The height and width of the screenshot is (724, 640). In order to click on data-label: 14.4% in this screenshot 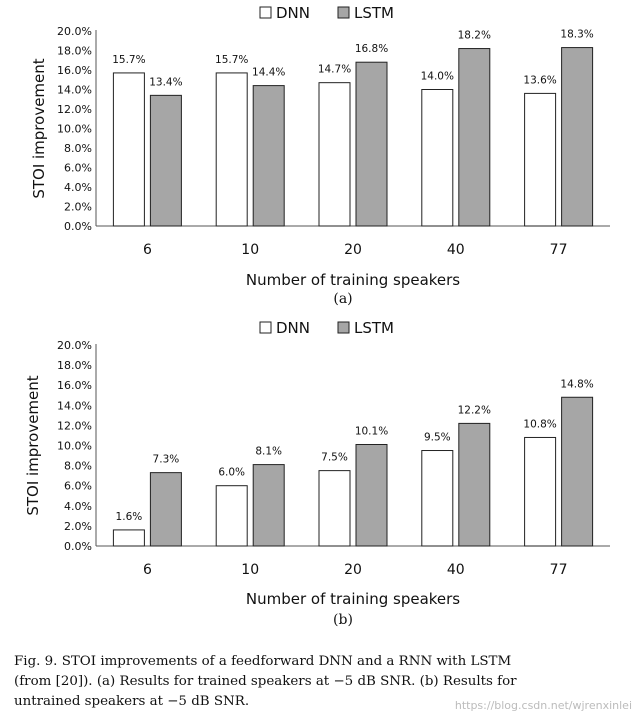, I will do `click(268, 73)`.